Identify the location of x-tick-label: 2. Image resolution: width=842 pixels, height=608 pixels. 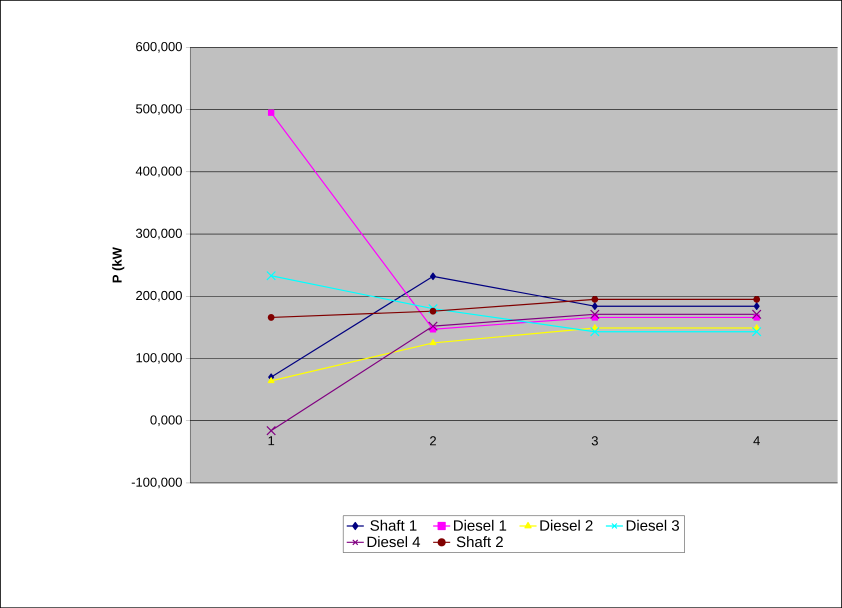
(433, 441).